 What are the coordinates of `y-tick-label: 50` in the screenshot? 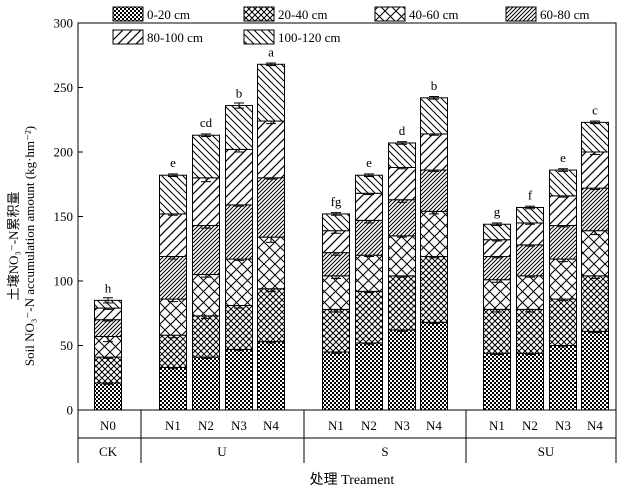 It's located at (66, 345).